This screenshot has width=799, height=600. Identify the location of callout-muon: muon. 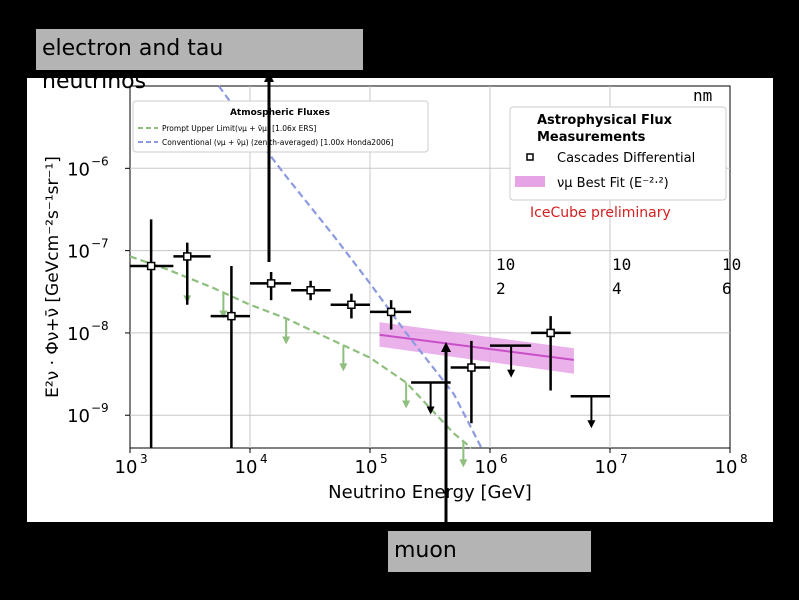
(489, 551).